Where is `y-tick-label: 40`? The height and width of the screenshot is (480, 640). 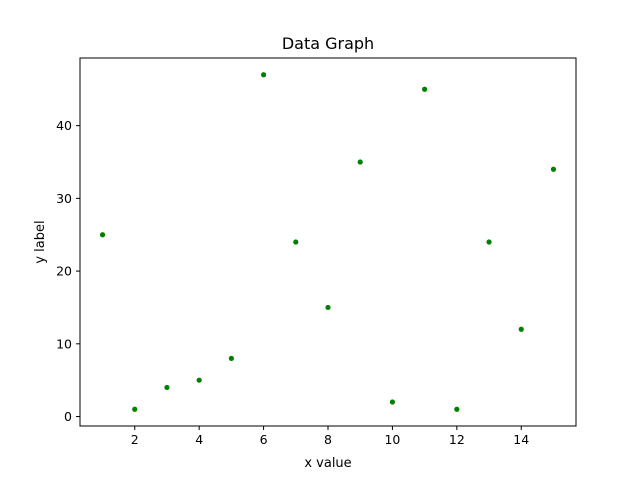 y-tick-label: 40 is located at coordinates (64, 125).